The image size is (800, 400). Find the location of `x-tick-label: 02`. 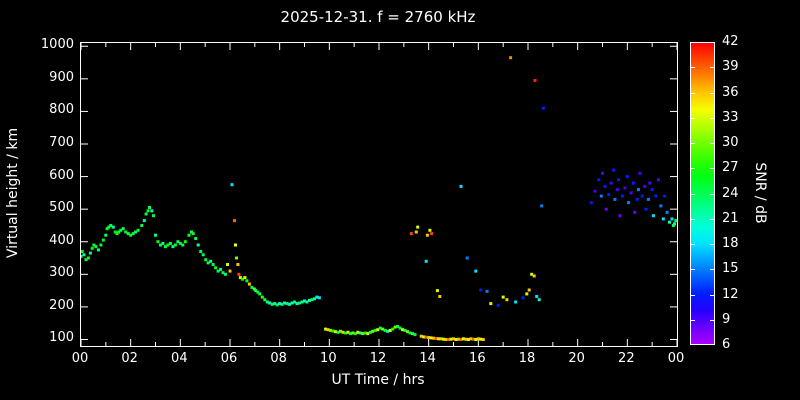

x-tick-label: 02 is located at coordinates (129, 358).